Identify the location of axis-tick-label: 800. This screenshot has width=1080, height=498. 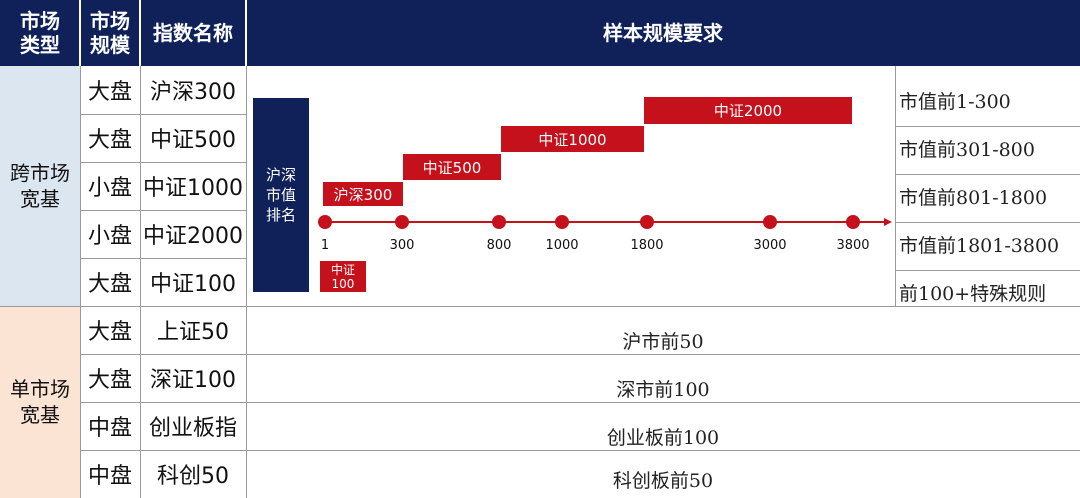
(499, 245).